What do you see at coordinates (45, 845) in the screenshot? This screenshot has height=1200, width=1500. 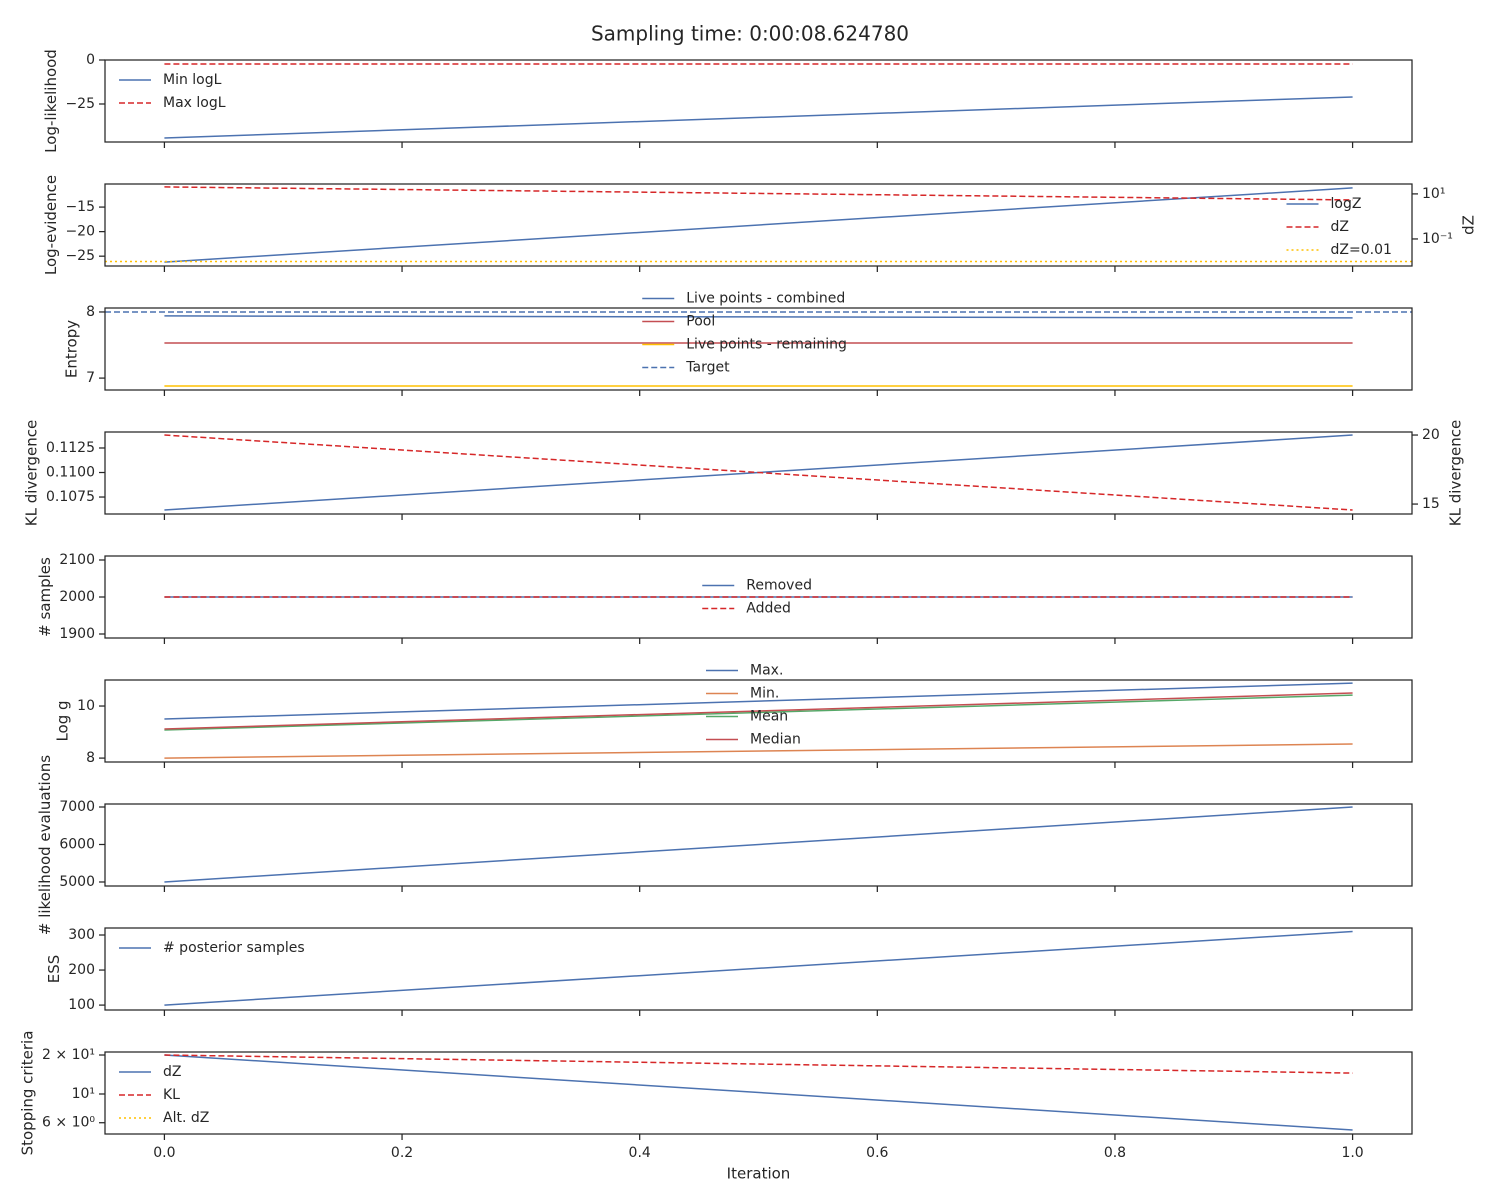 I see `y-axis-label: # likelihood evaluations` at bounding box center [45, 845].